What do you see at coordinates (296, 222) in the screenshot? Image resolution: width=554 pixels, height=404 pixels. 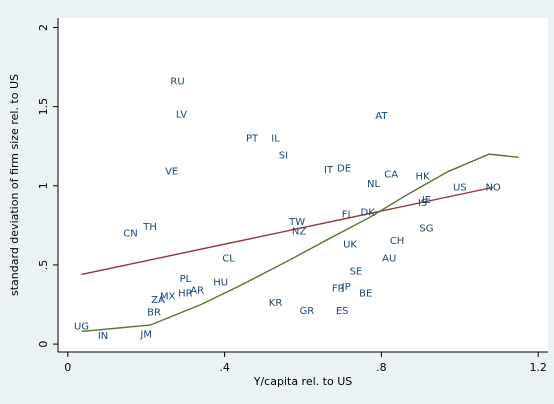 I see `point-label: TW` at bounding box center [296, 222].